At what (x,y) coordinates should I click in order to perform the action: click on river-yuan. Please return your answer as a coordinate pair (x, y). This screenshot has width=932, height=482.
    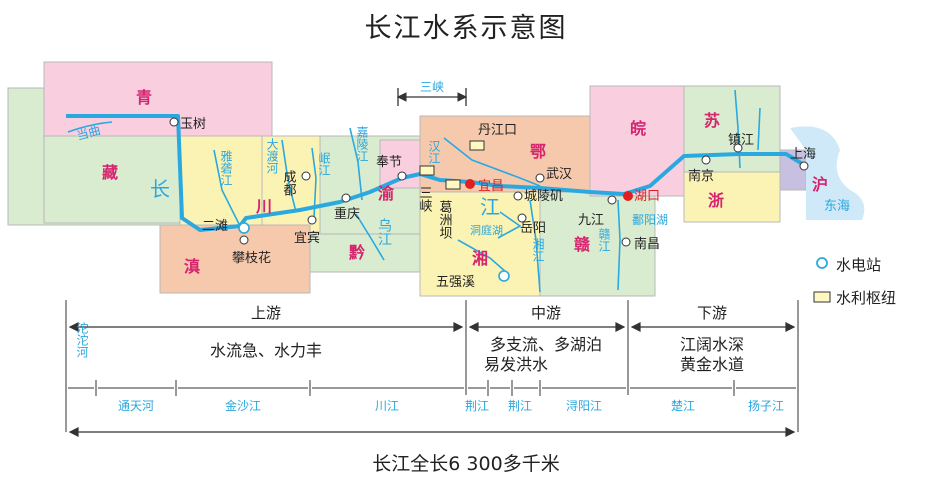
    Looking at the image, I should click on (482, 256).